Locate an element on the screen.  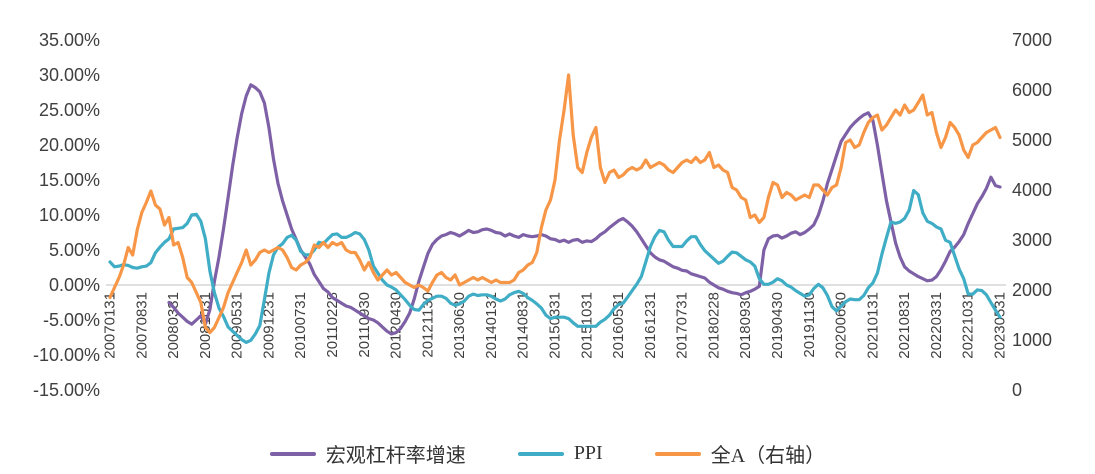
ppi-line-swatch is located at coordinates (540, 453).